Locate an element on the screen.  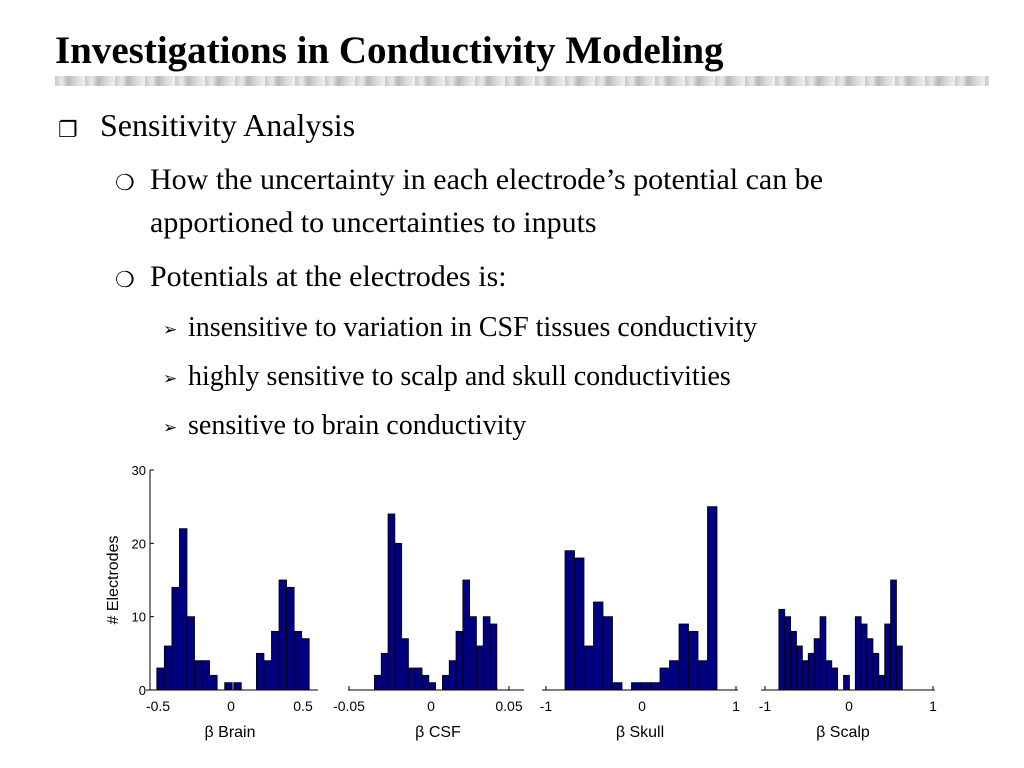
x-tick-label: -0.05 is located at coordinates (349, 706).